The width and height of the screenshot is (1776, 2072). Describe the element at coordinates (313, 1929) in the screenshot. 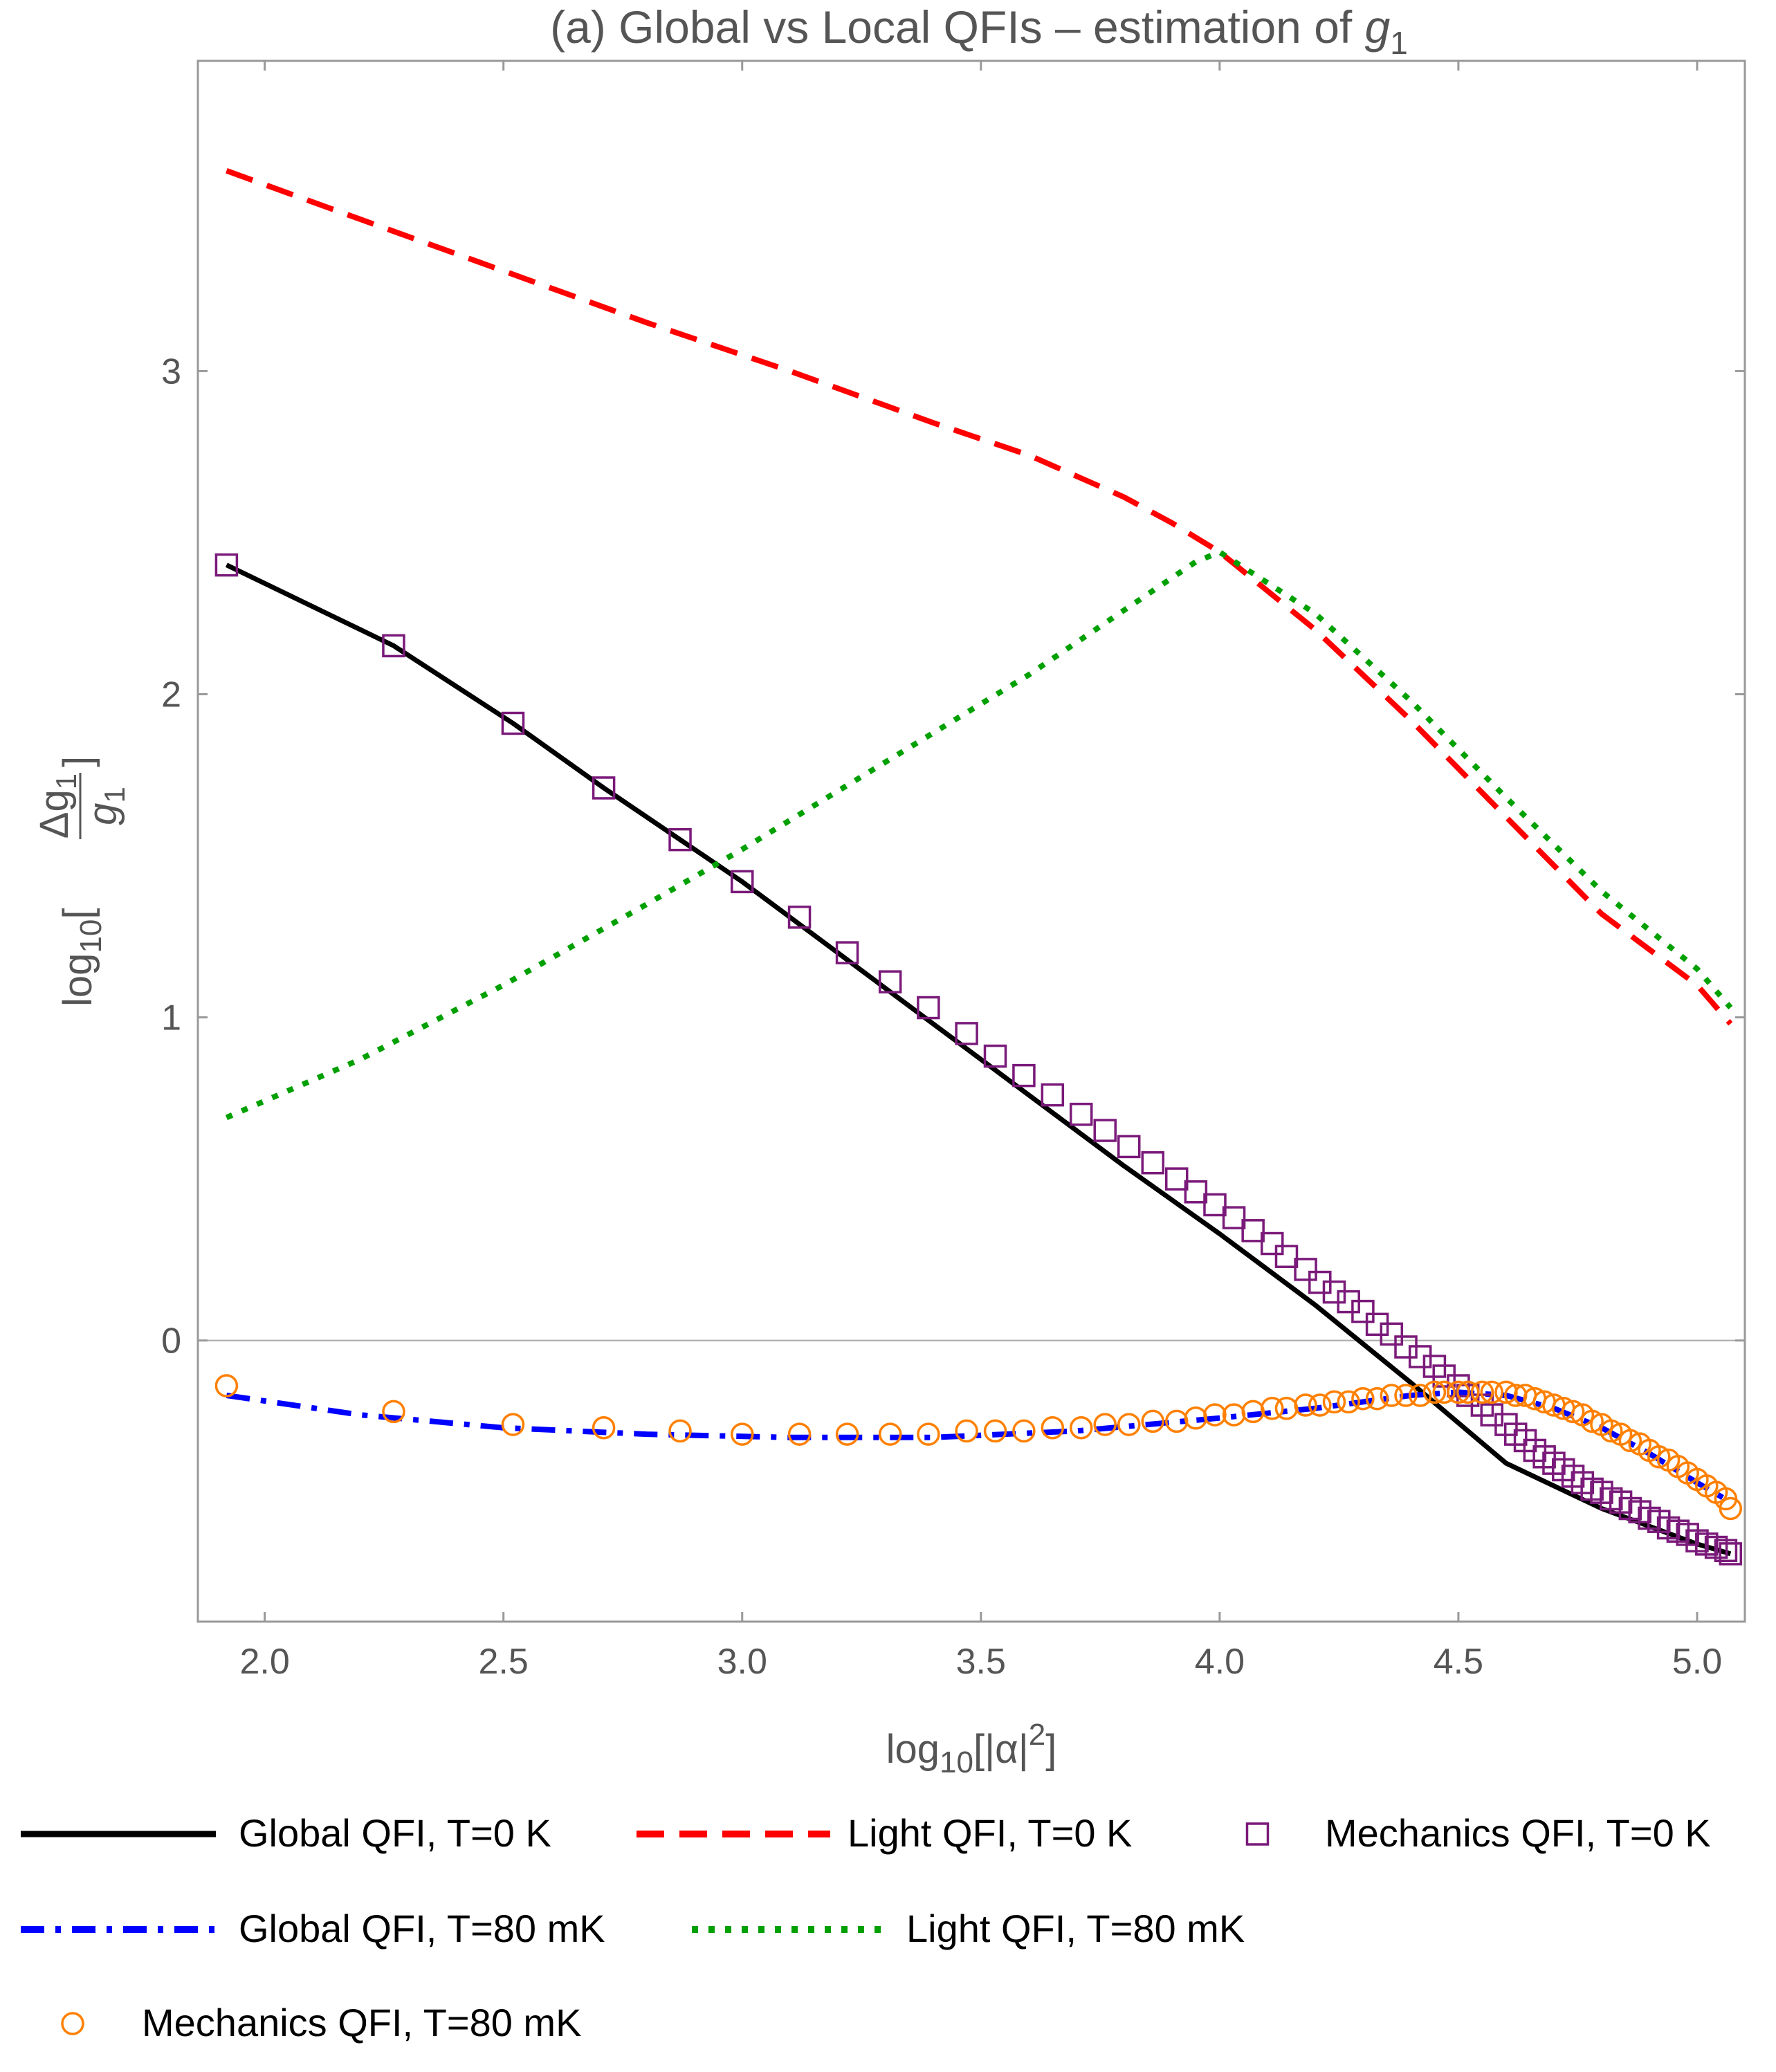

I see `legend-item-global-qfi-t-80-mk: Global QFI, T=80 mK` at that location.